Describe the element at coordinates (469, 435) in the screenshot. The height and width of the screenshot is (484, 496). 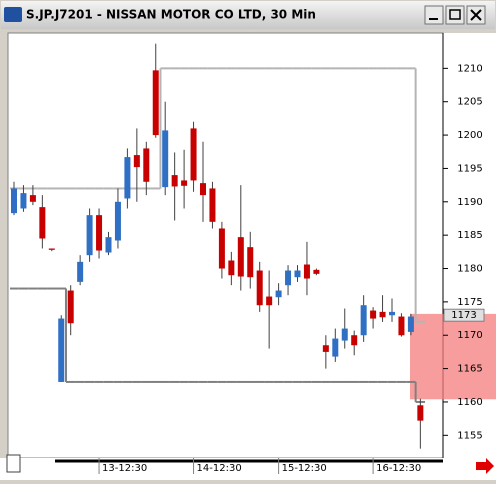
I see `y-tick-label: 1155` at that location.